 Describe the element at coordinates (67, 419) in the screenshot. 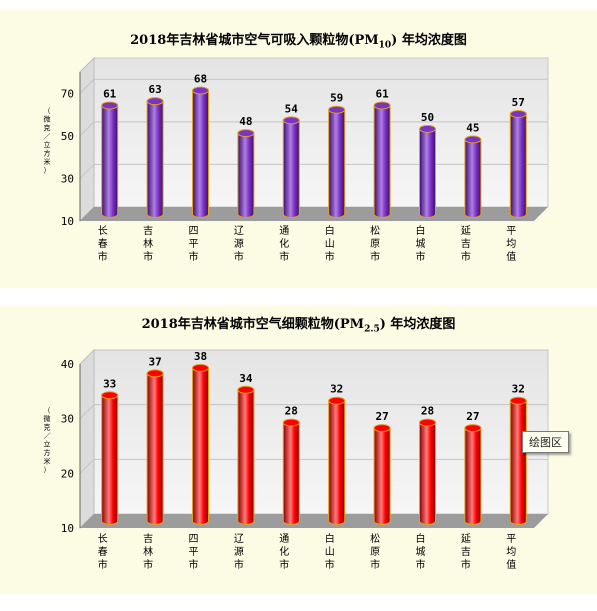

I see `y-tick-label: 30` at that location.